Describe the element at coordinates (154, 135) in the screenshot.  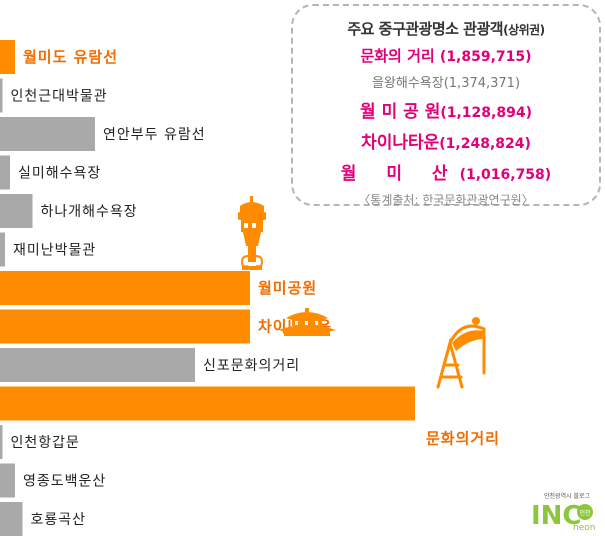
I see `bar-label: 연안부두 유람선` at that location.